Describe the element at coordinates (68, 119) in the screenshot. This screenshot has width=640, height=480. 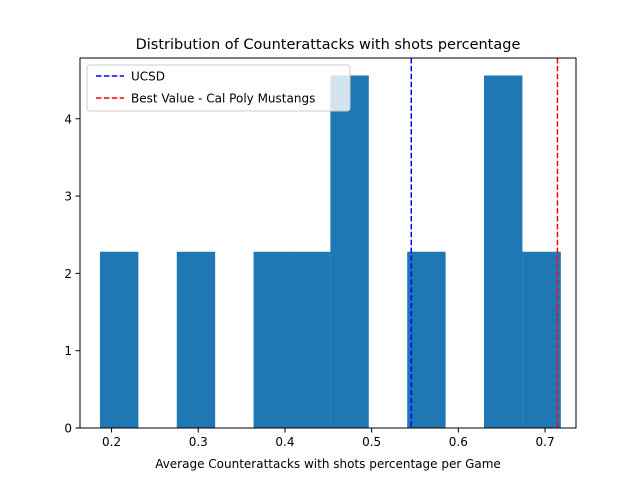
I see `y-tick-label: 4` at that location.